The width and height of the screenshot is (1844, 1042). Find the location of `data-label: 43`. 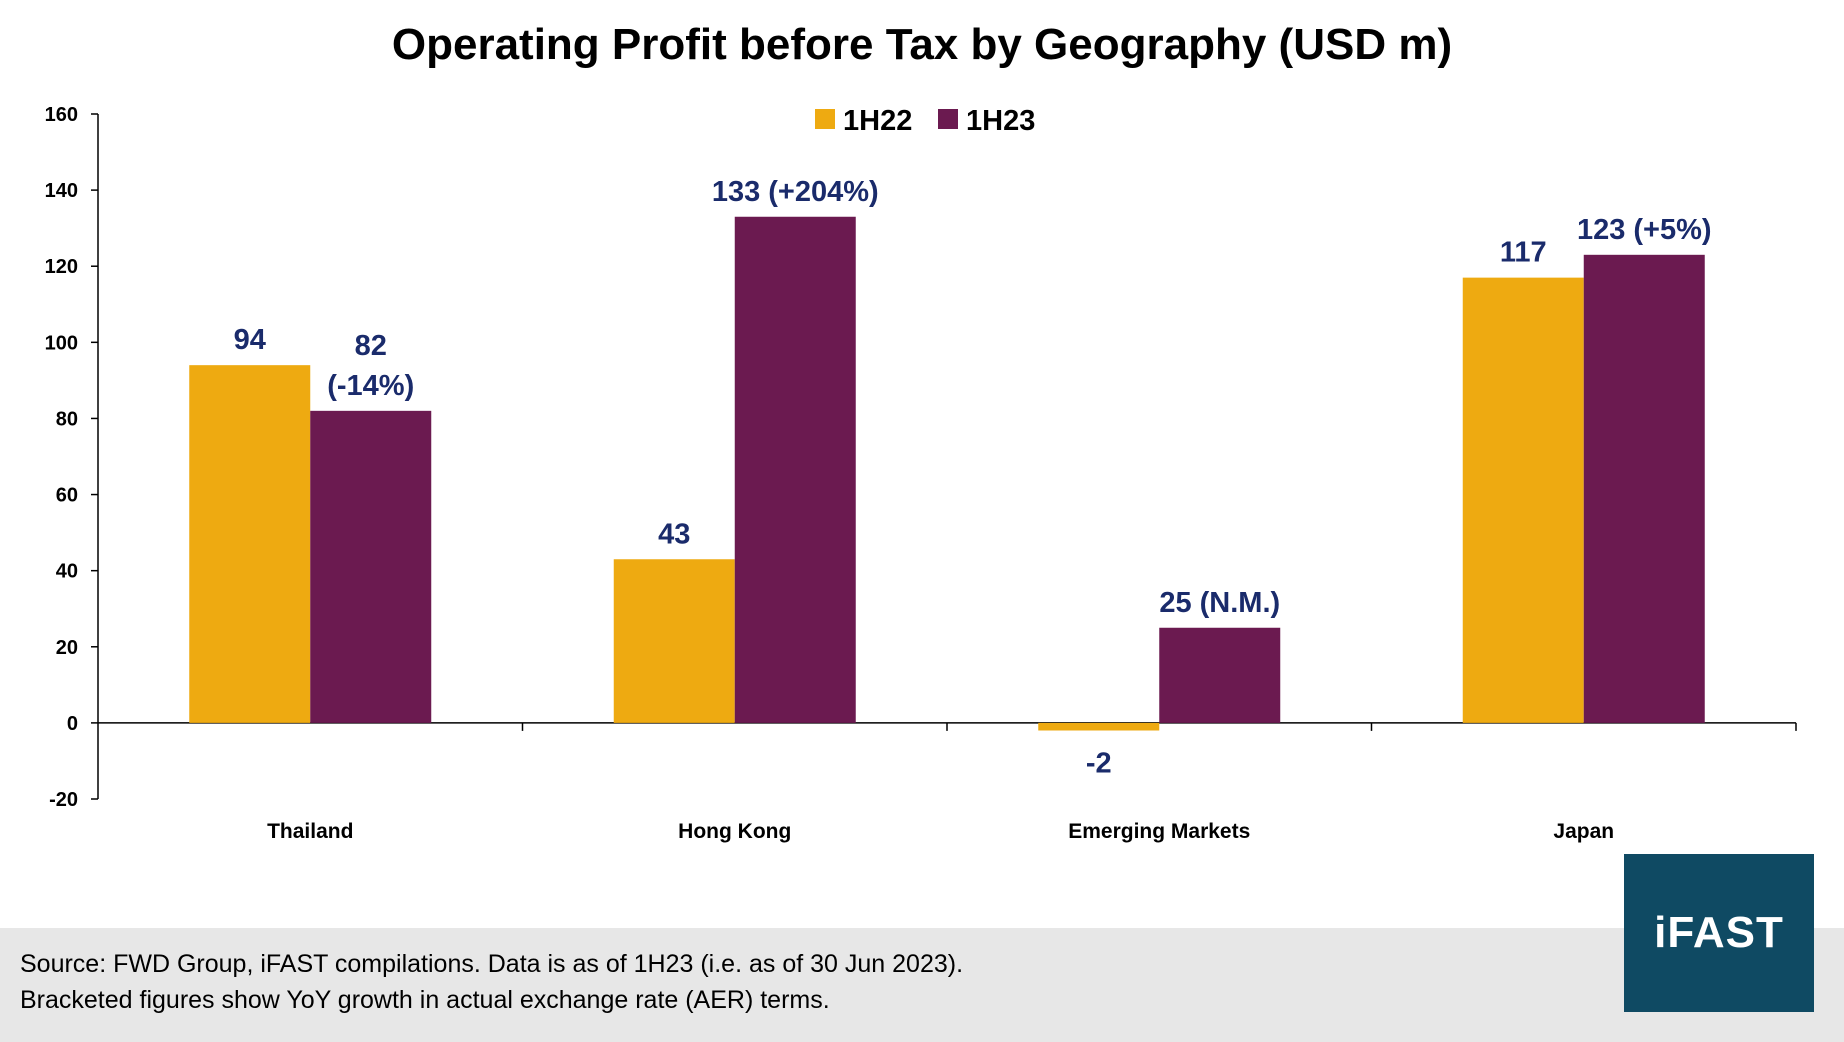

data-label: 43 is located at coordinates (674, 534).